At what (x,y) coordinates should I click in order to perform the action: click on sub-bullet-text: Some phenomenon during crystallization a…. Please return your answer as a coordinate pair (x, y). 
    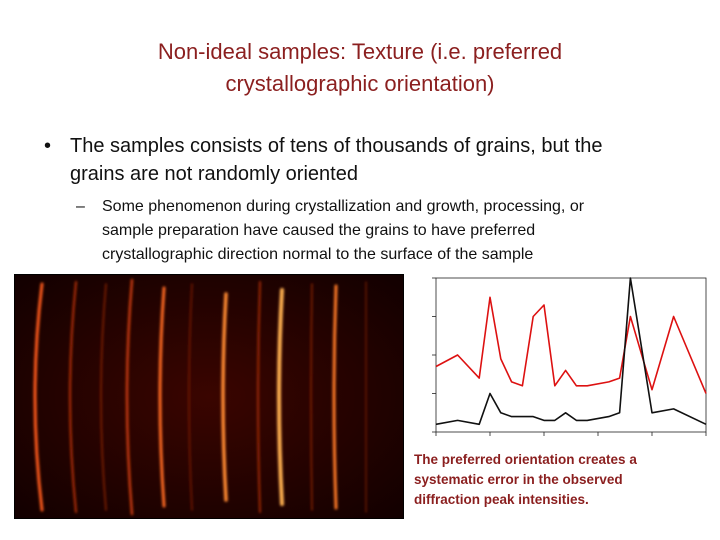
    Looking at the image, I should click on (343, 231).